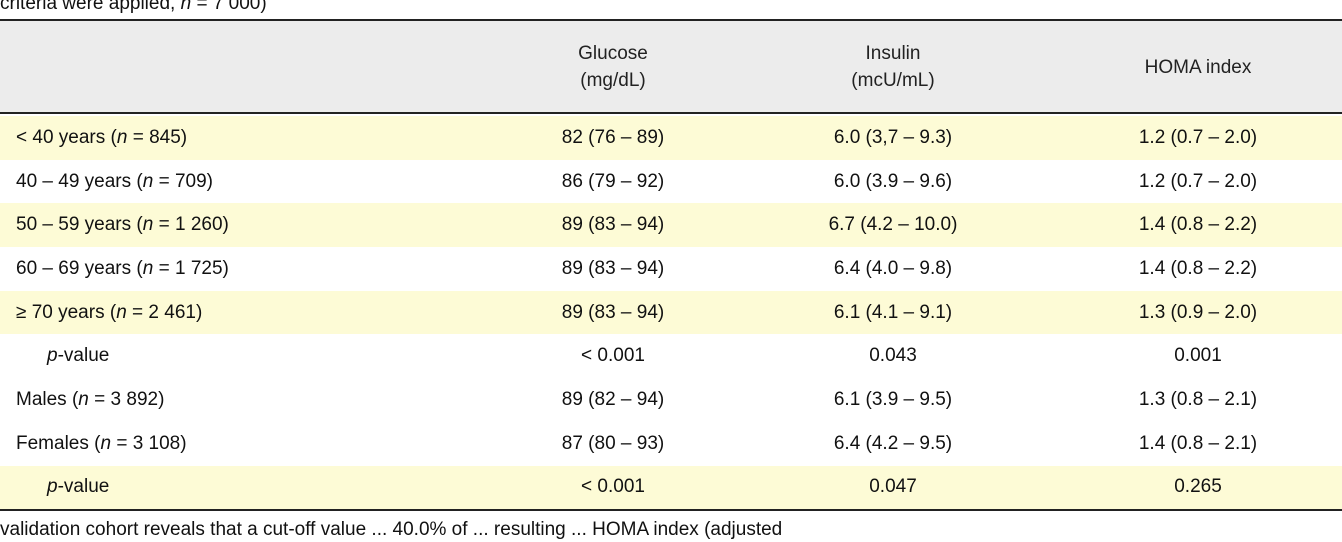 The image size is (1342, 542). Describe the element at coordinates (671, 510) in the screenshot. I see `bottom-rule` at that location.